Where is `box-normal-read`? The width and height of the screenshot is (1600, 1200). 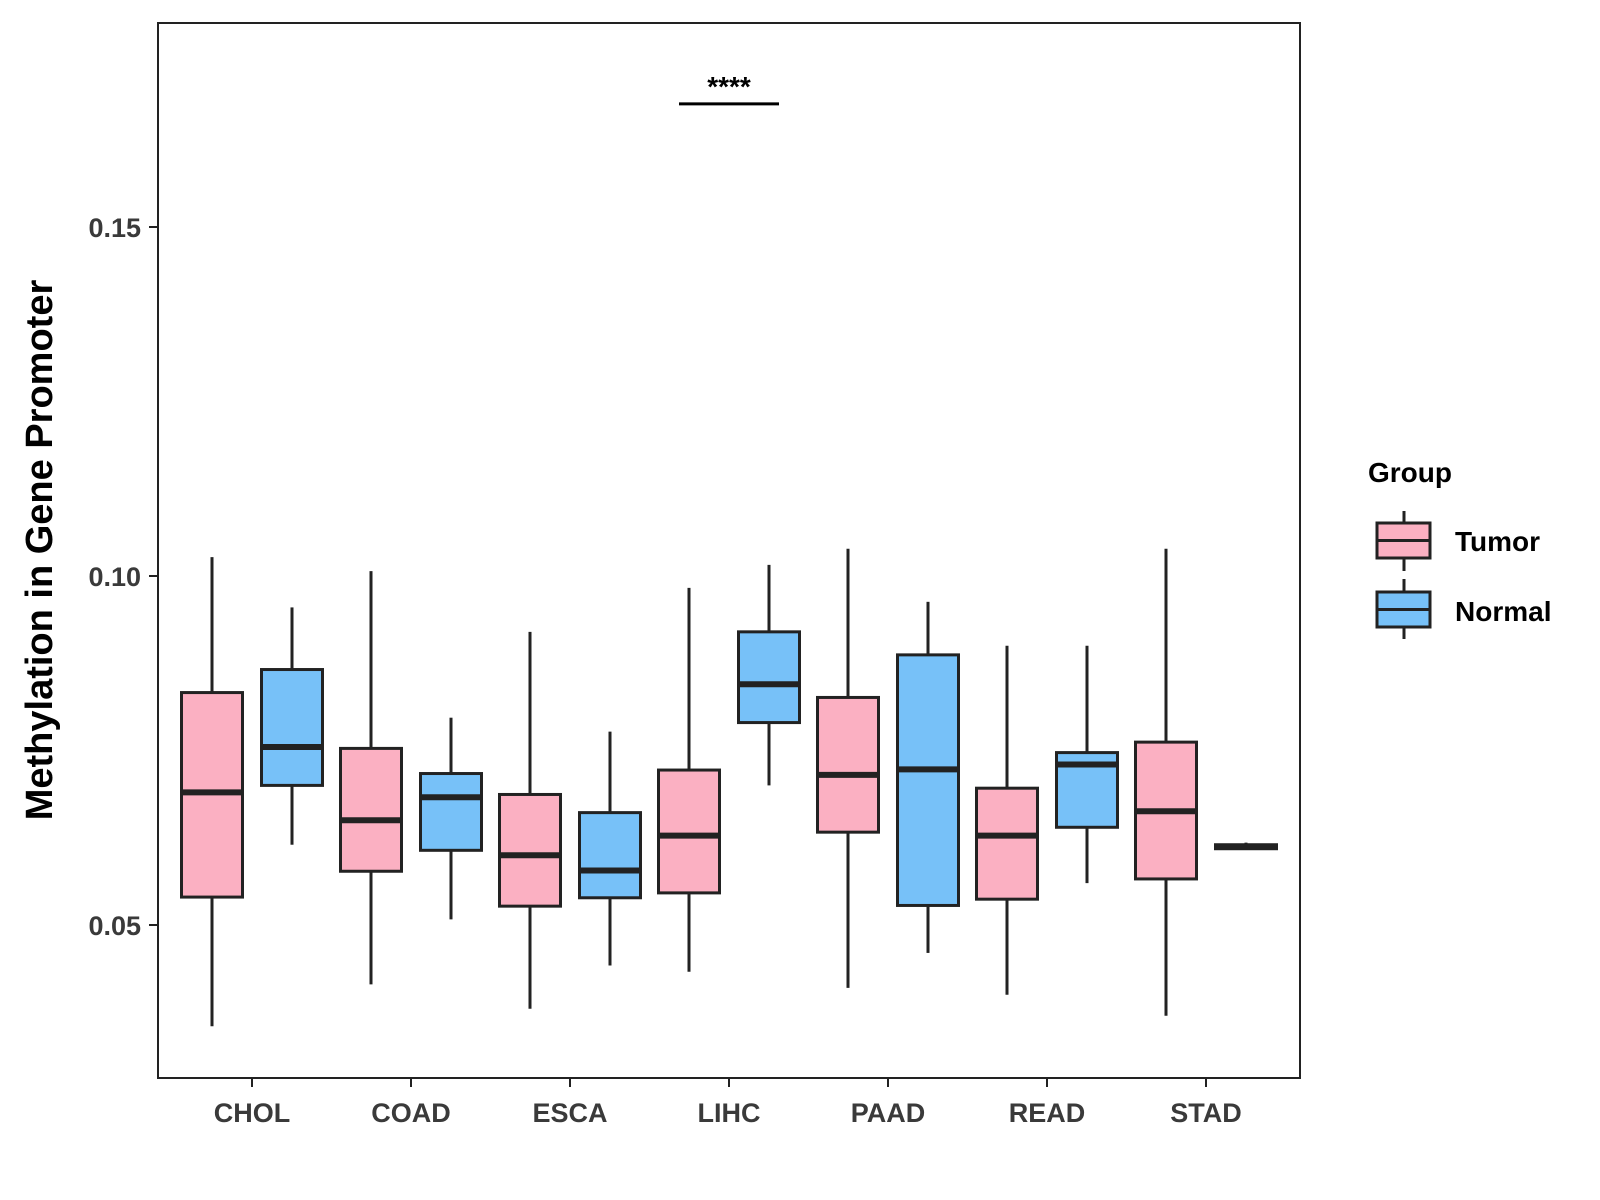
box-normal-read is located at coordinates (1087, 764).